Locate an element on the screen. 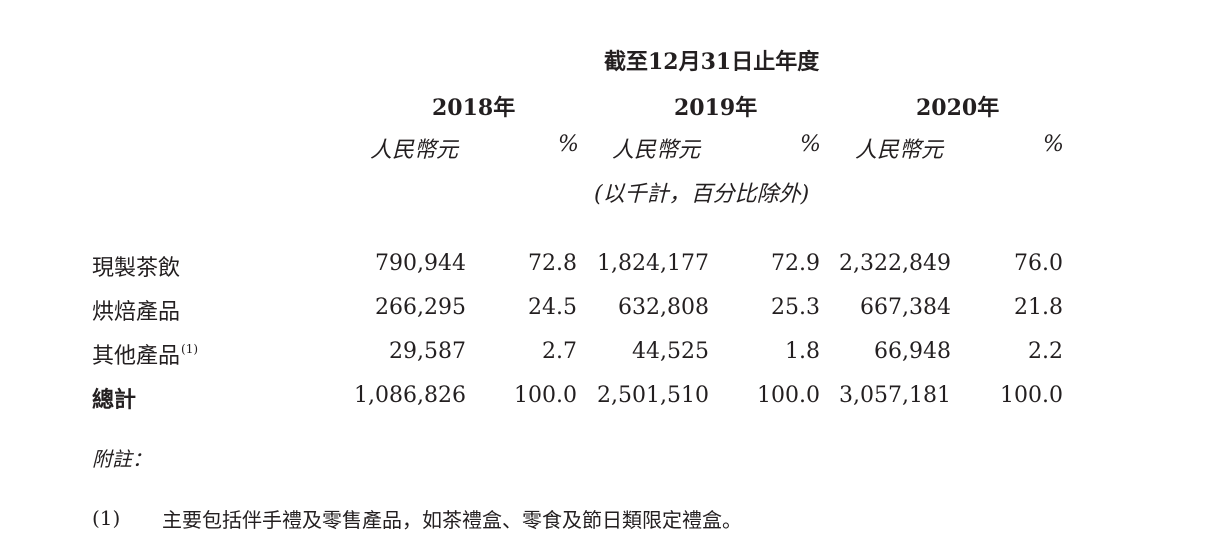 This screenshot has width=1227, height=540. table-cell: 2.2 is located at coordinates (1045, 351).